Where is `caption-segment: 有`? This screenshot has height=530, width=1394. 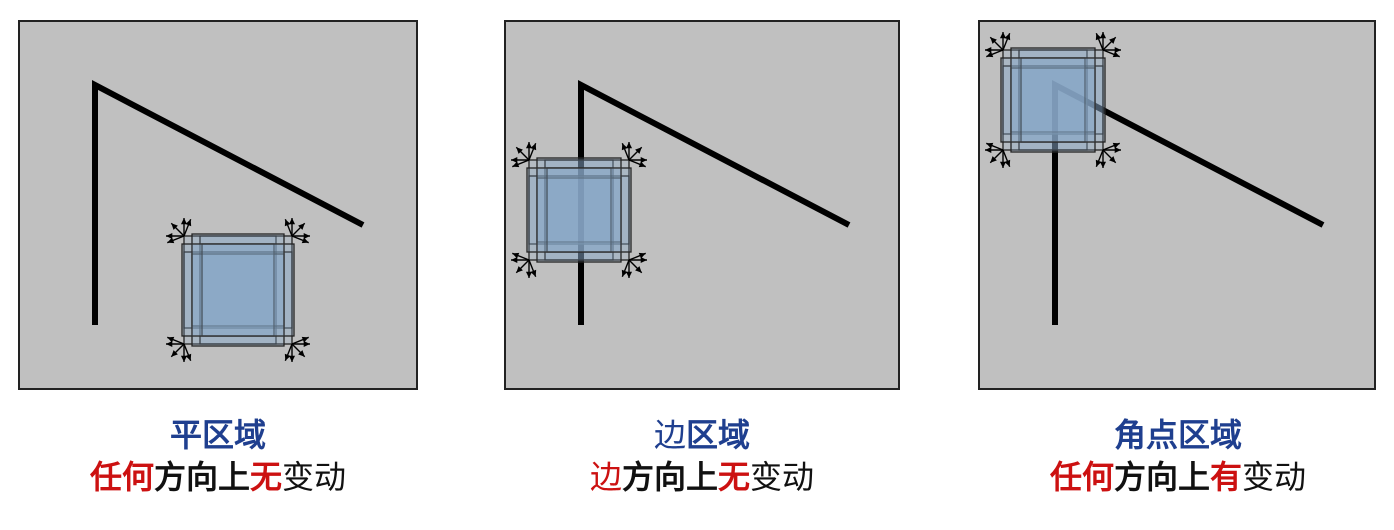
caption-segment: 有 is located at coordinates (1226, 477).